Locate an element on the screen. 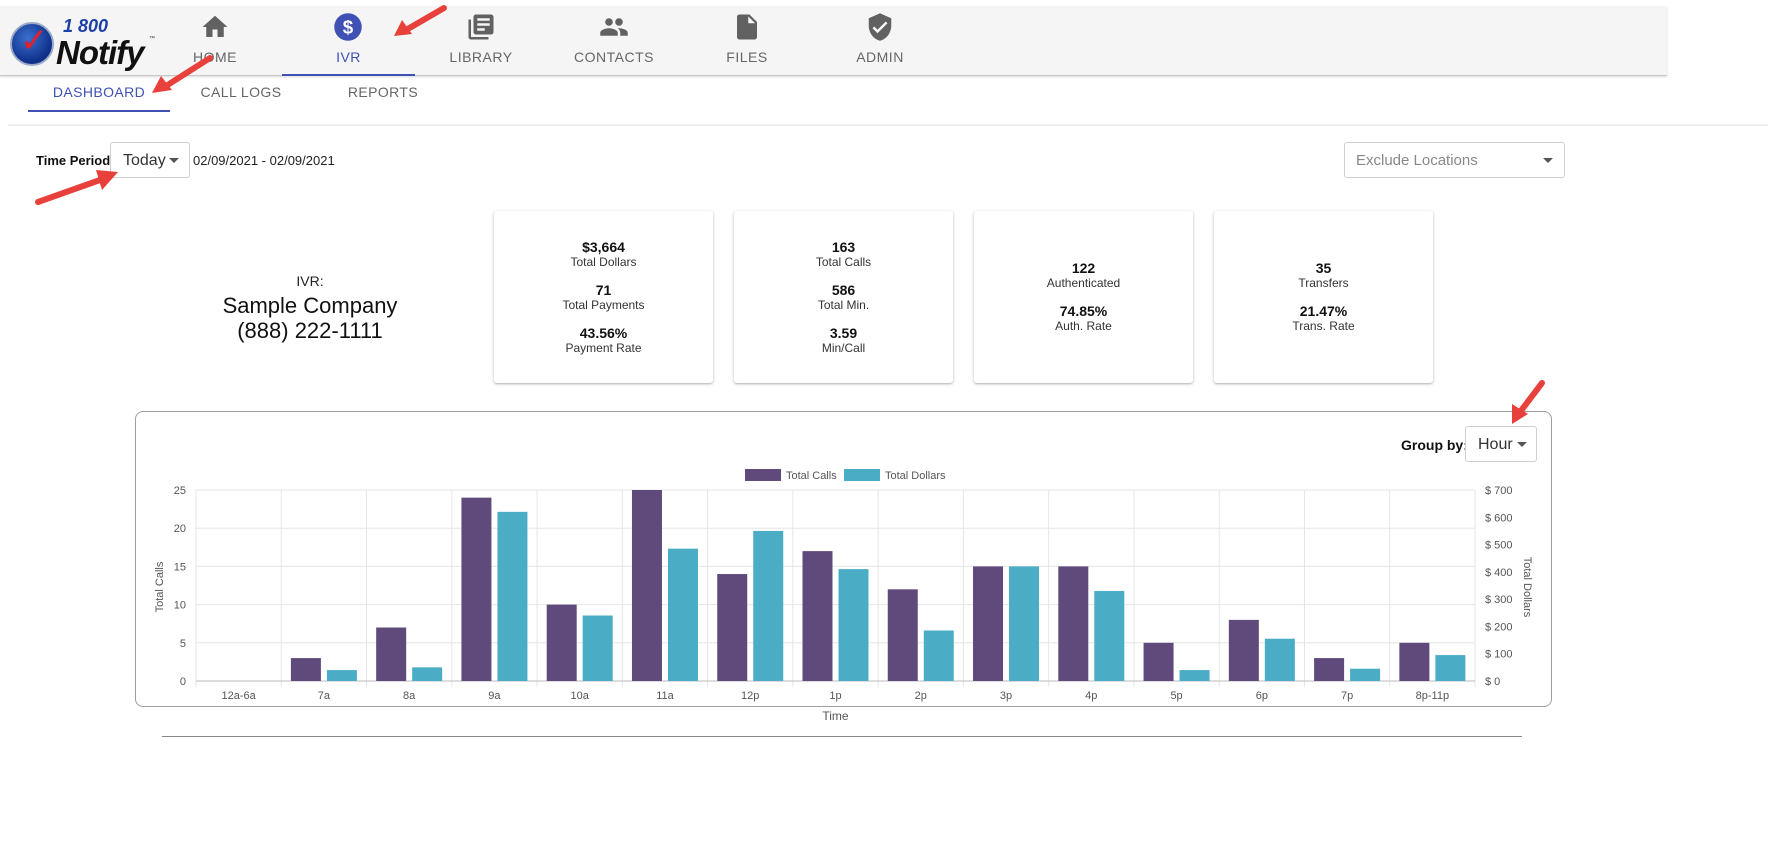  stat-payment-rate: 43.56% Payment Rate is located at coordinates (603, 340).